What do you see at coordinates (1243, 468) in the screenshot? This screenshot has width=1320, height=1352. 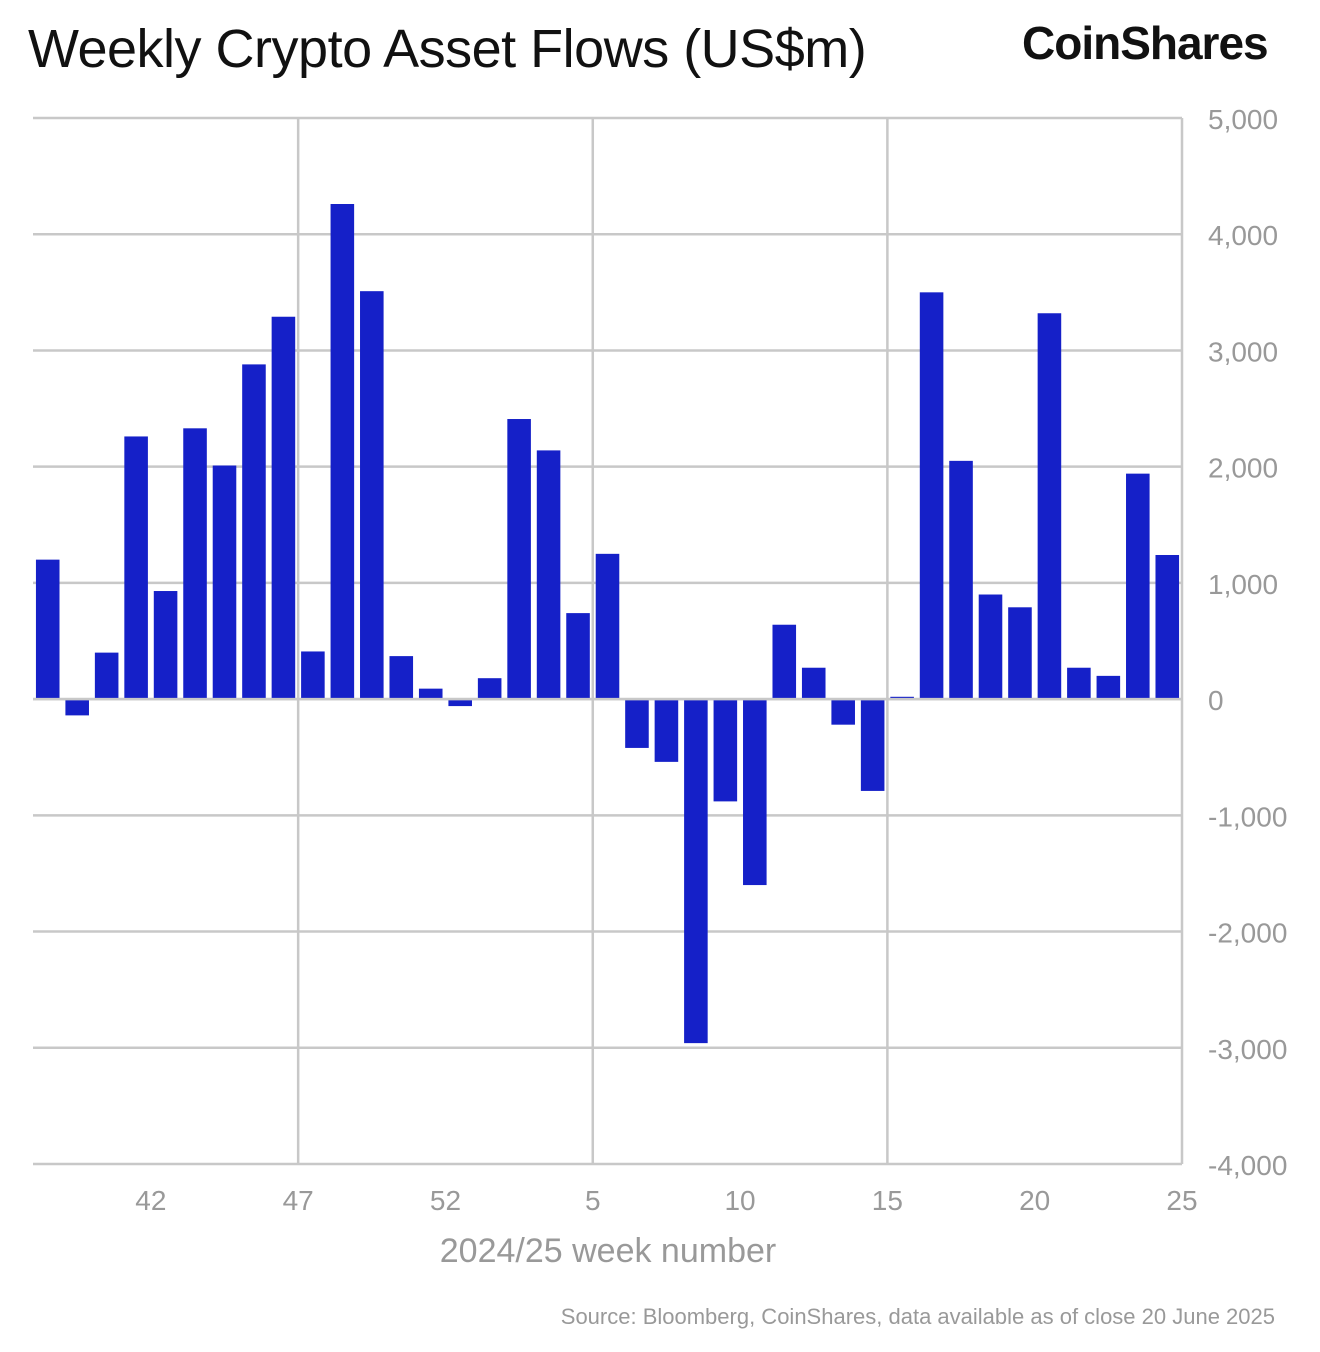 I see `y-tick-label: 2,000` at bounding box center [1243, 468].